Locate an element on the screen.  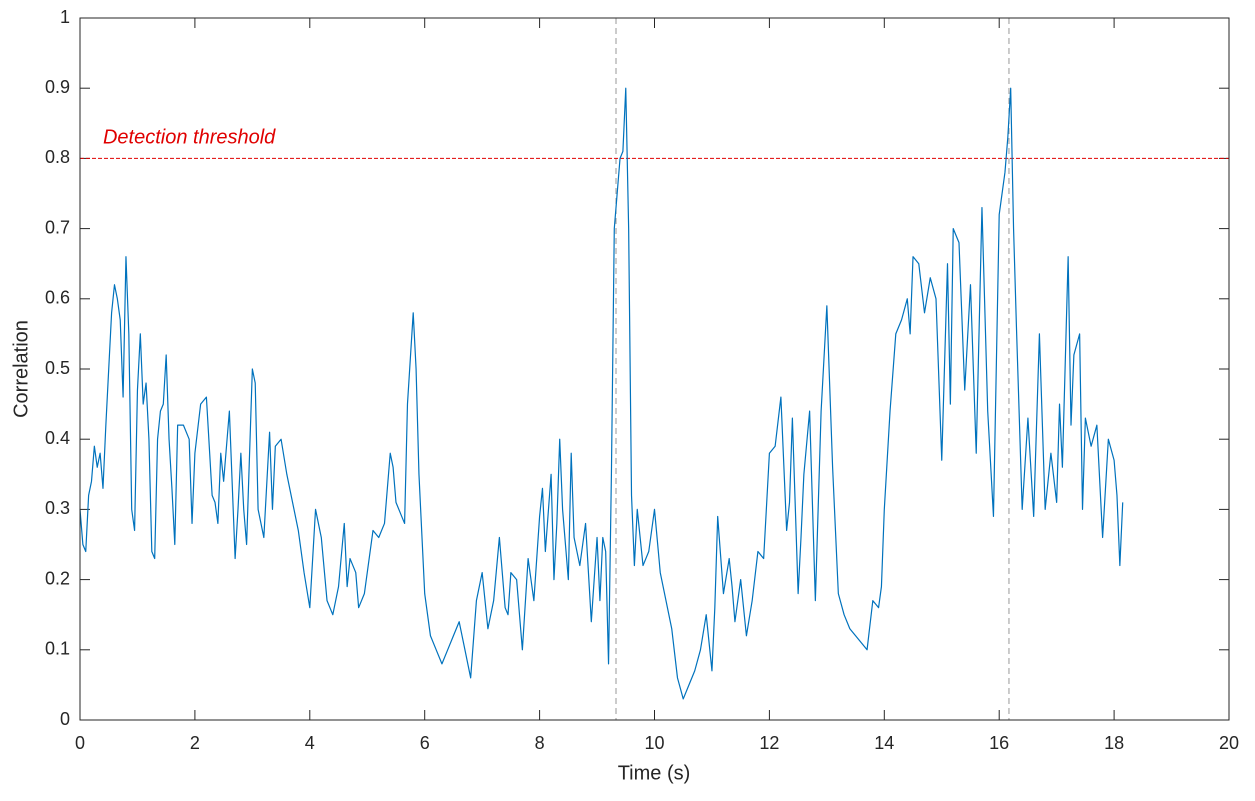
y-tick-label: 0.3 is located at coordinates (57, 508).